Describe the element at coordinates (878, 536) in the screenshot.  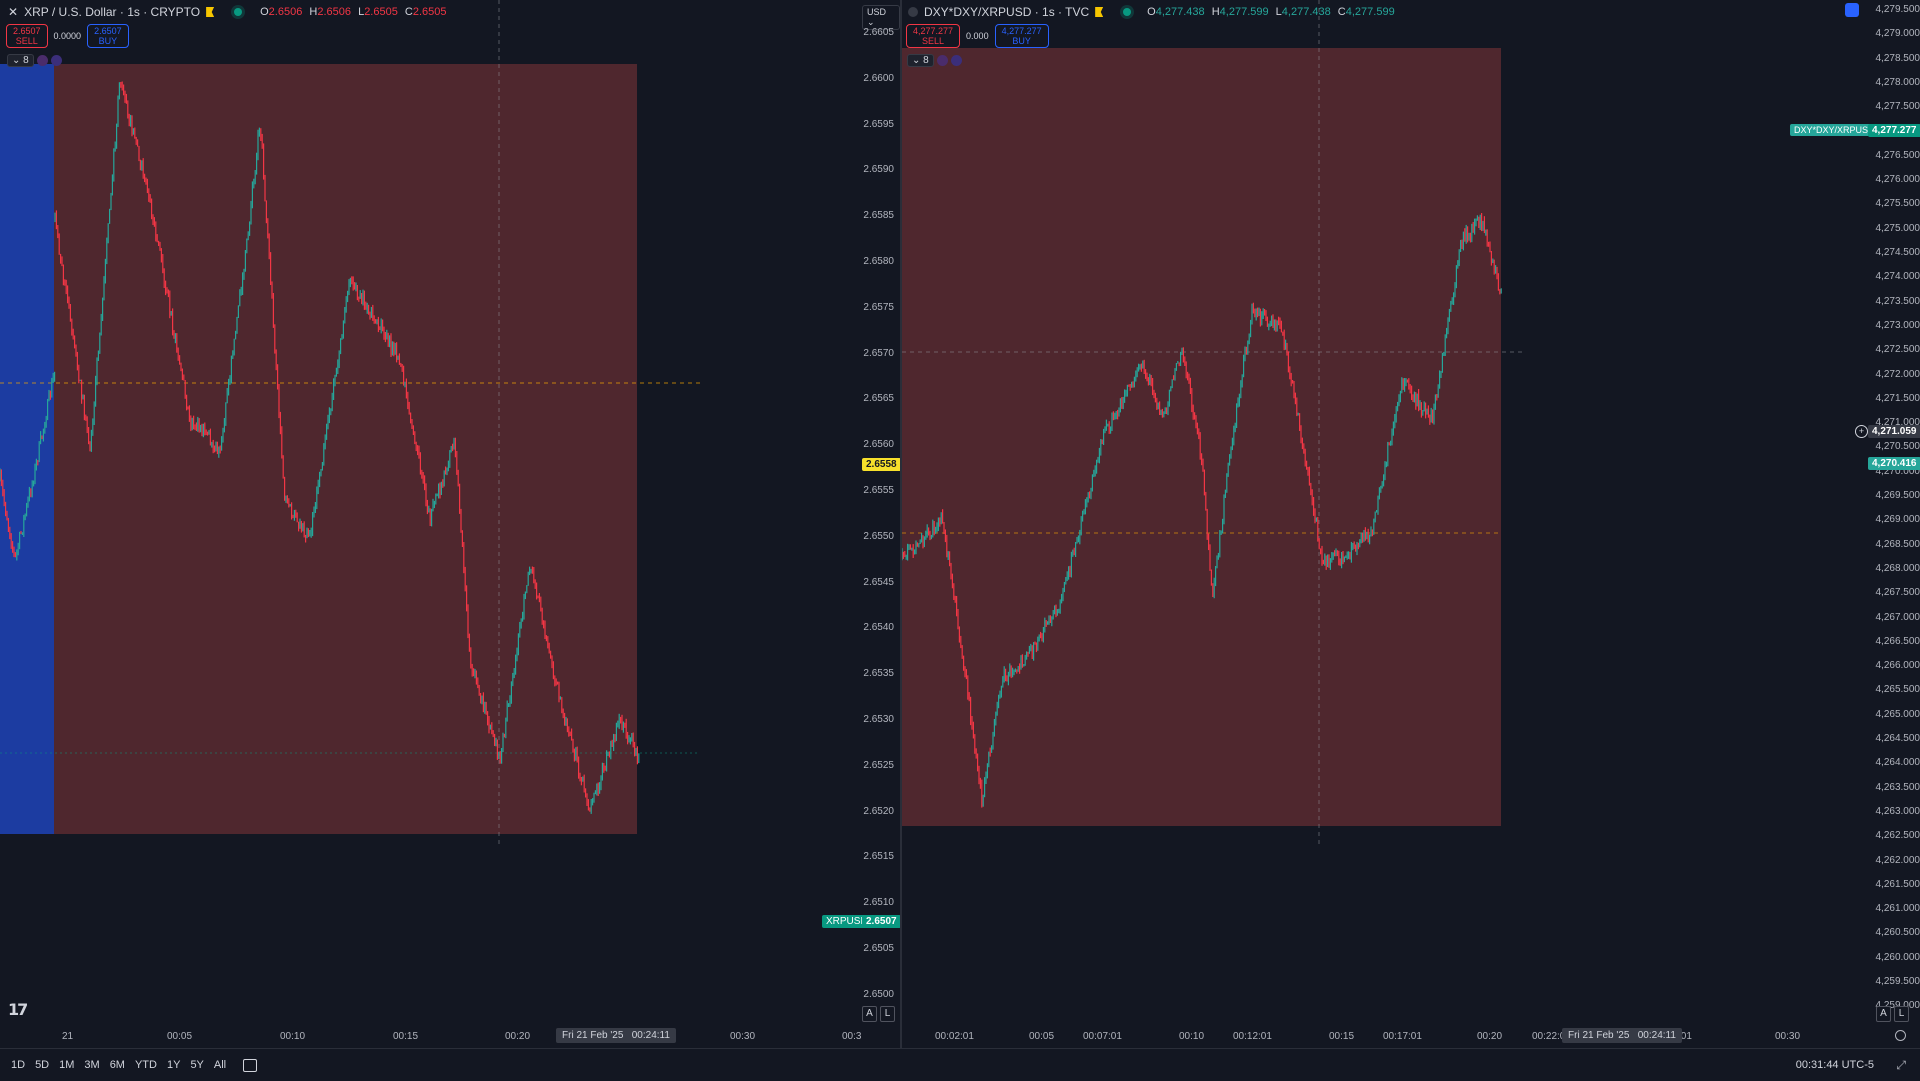
I see `price-tick: 2.6550` at that location.